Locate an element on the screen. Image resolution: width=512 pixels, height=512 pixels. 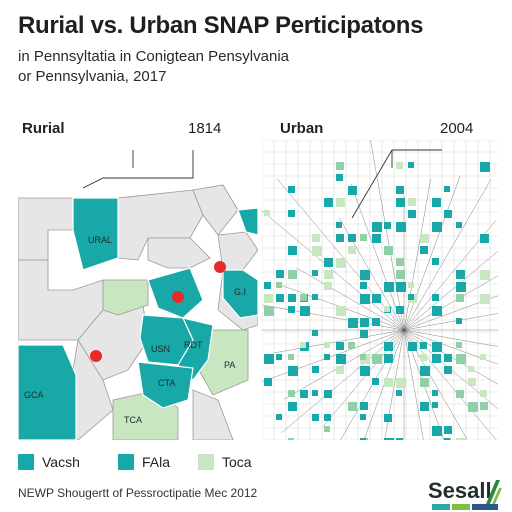
publisher-logo: Sesall is located at coordinates (460, 490).